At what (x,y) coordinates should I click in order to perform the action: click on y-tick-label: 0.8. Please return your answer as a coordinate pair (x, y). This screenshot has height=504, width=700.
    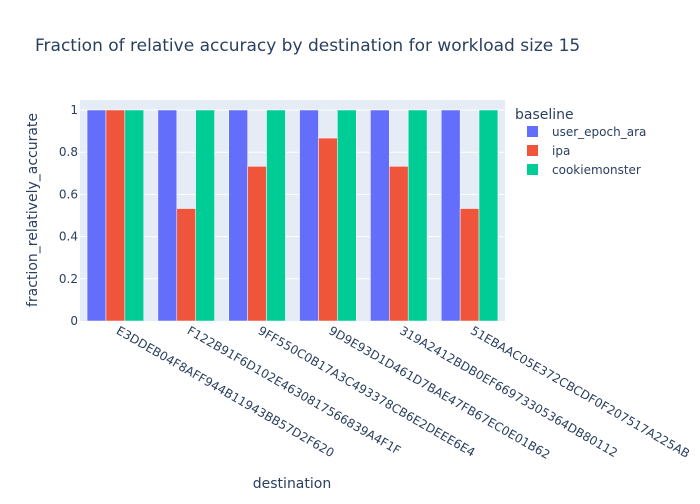
    Looking at the image, I should click on (68, 152).